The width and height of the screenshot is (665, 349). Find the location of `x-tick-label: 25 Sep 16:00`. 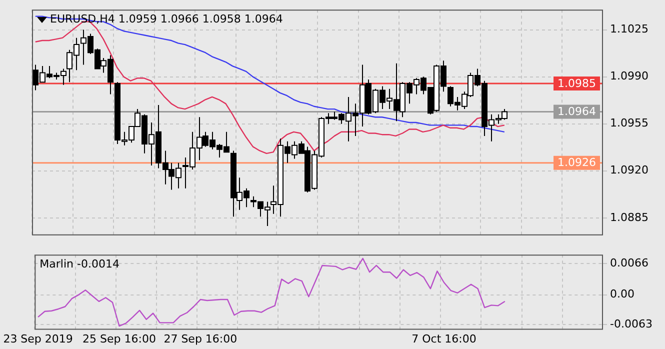

x-tick-label: 25 Sep 16:00 is located at coordinates (119, 339).